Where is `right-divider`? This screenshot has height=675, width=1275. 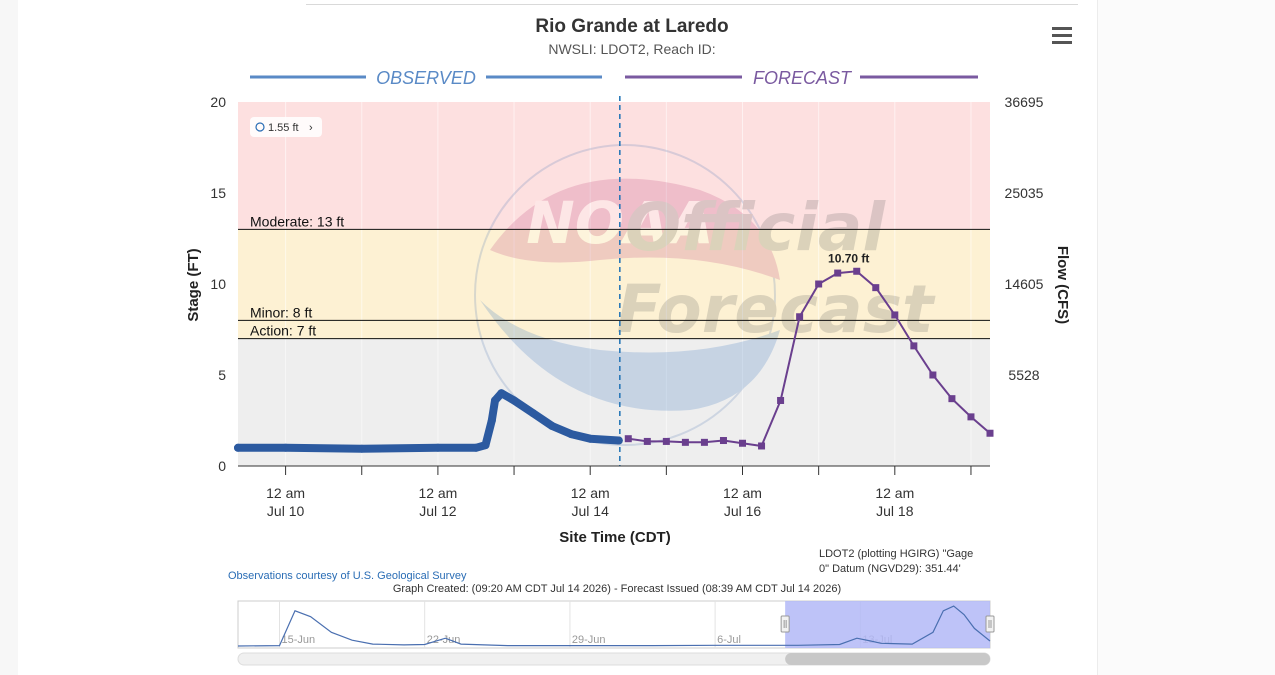
right-divider is located at coordinates (1097, 337).